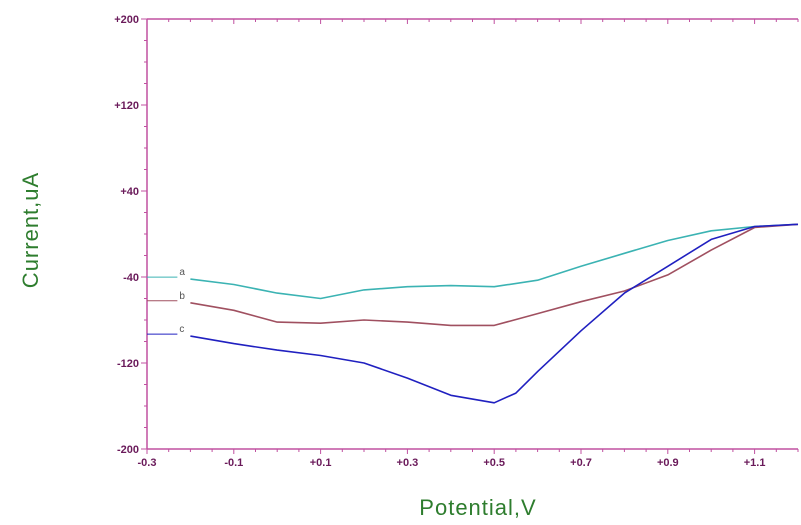  I want to click on y-axis-ticks: -200 -120 -40 +40 +120 +200, so click(130, 235).